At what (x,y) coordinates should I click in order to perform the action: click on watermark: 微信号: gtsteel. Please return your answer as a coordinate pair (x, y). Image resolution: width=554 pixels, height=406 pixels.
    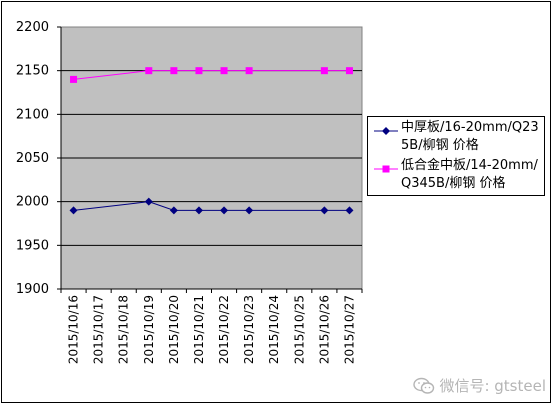
    Looking at the image, I should click on (479, 385).